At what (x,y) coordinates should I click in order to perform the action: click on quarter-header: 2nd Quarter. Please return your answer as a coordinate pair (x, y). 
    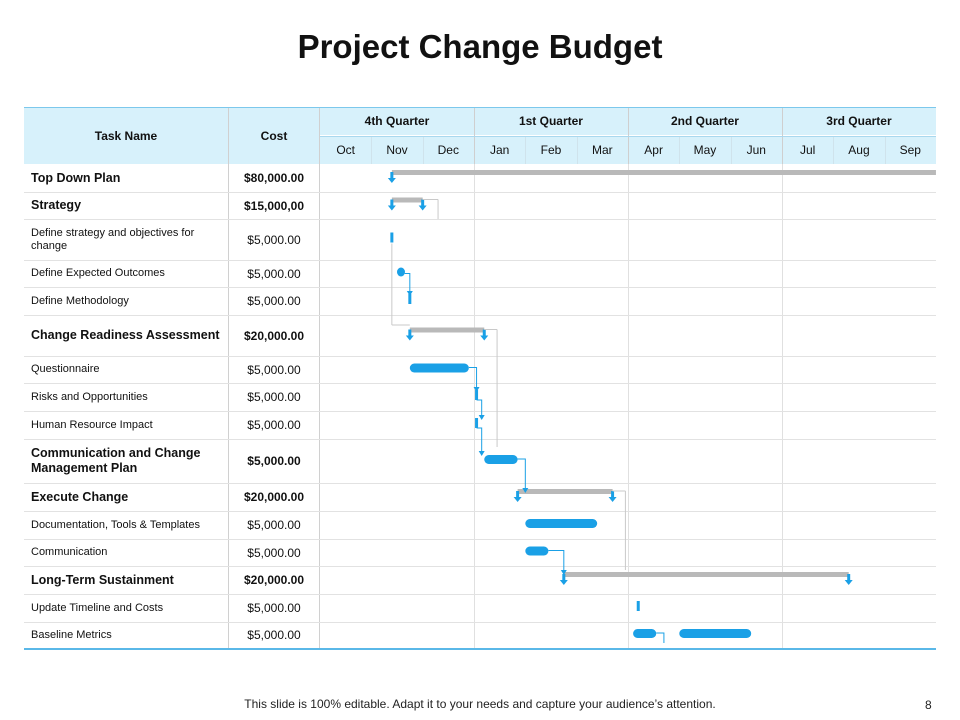
    Looking at the image, I should click on (704, 121).